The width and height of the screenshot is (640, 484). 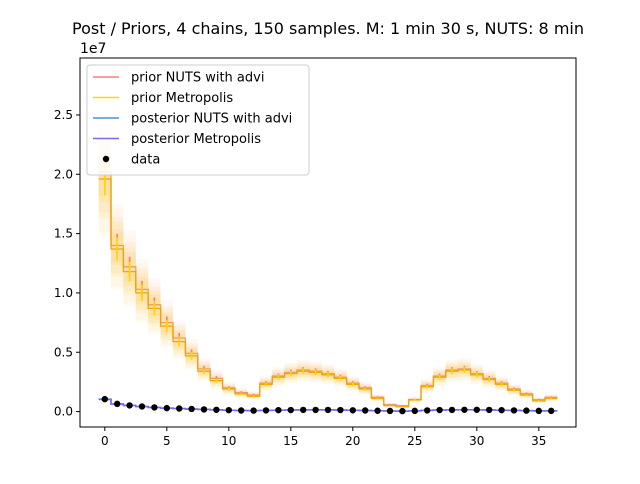 I want to click on x-tick-label-7: 35, so click(x=538, y=441).